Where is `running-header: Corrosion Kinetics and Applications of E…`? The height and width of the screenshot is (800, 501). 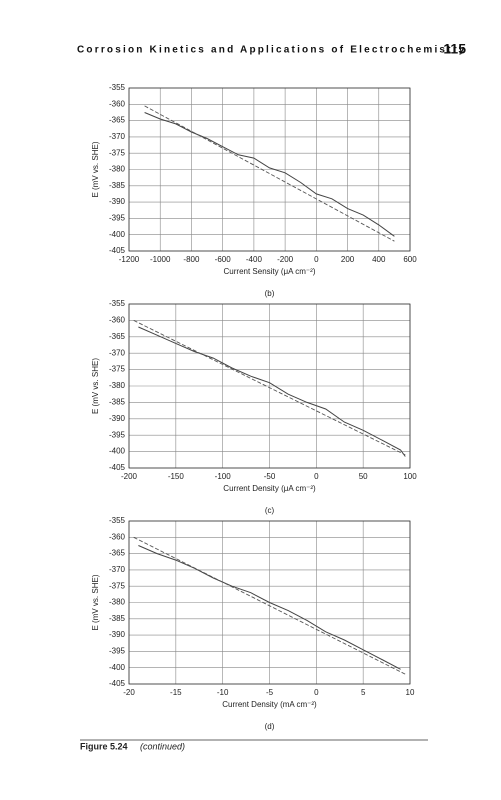
running-header: Corrosion Kinetics and Applications of E… is located at coordinates (272, 50).